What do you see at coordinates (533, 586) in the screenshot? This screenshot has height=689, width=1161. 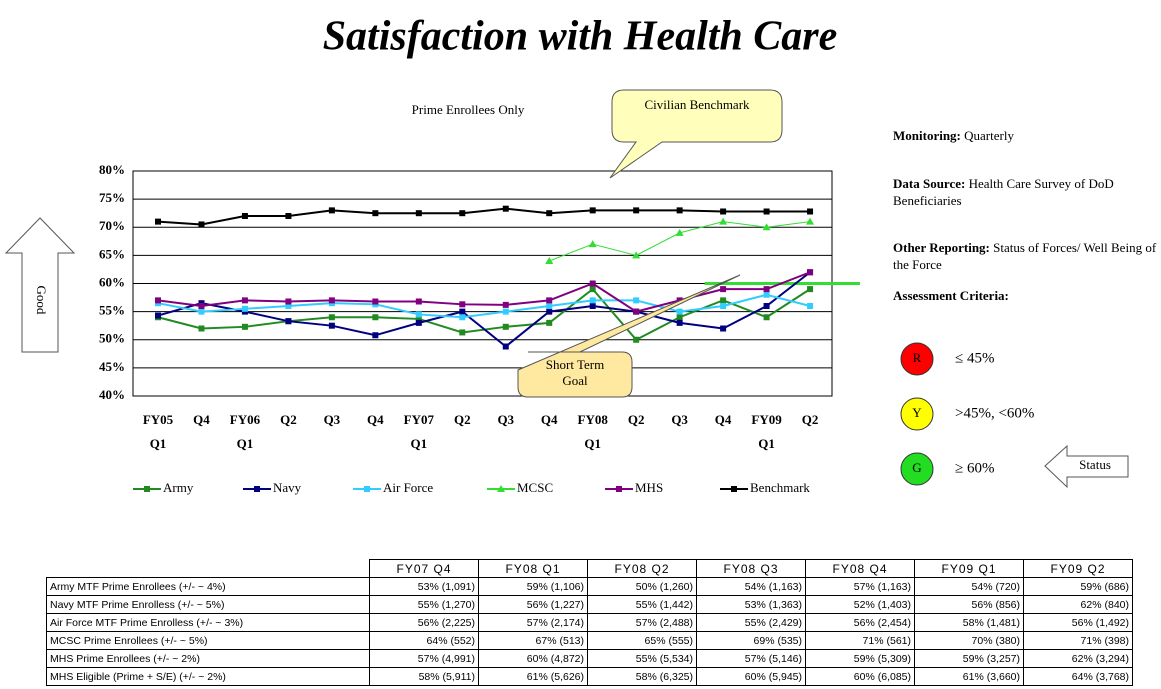 I see `table-cell: 59% (1,106)` at bounding box center [533, 586].